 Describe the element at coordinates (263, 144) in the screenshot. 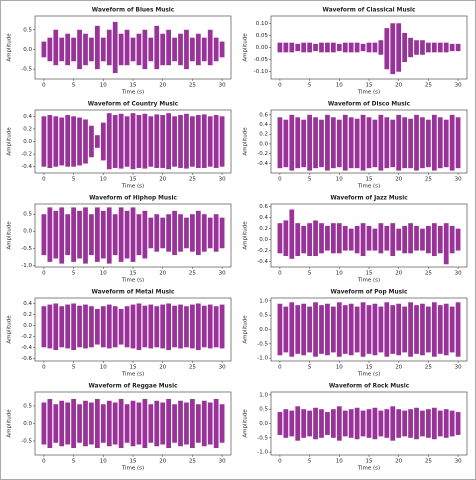

I see `y-tick-label: 0.0` at that location.